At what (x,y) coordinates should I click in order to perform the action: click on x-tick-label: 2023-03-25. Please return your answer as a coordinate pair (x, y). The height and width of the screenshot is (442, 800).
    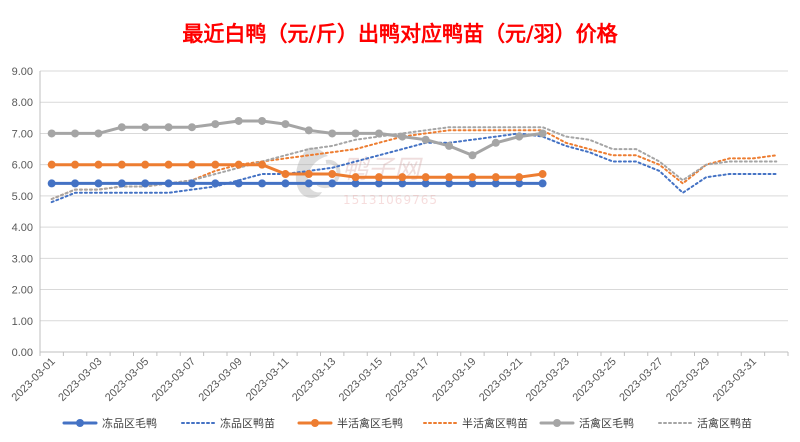
    Looking at the image, I should click on (595, 380).